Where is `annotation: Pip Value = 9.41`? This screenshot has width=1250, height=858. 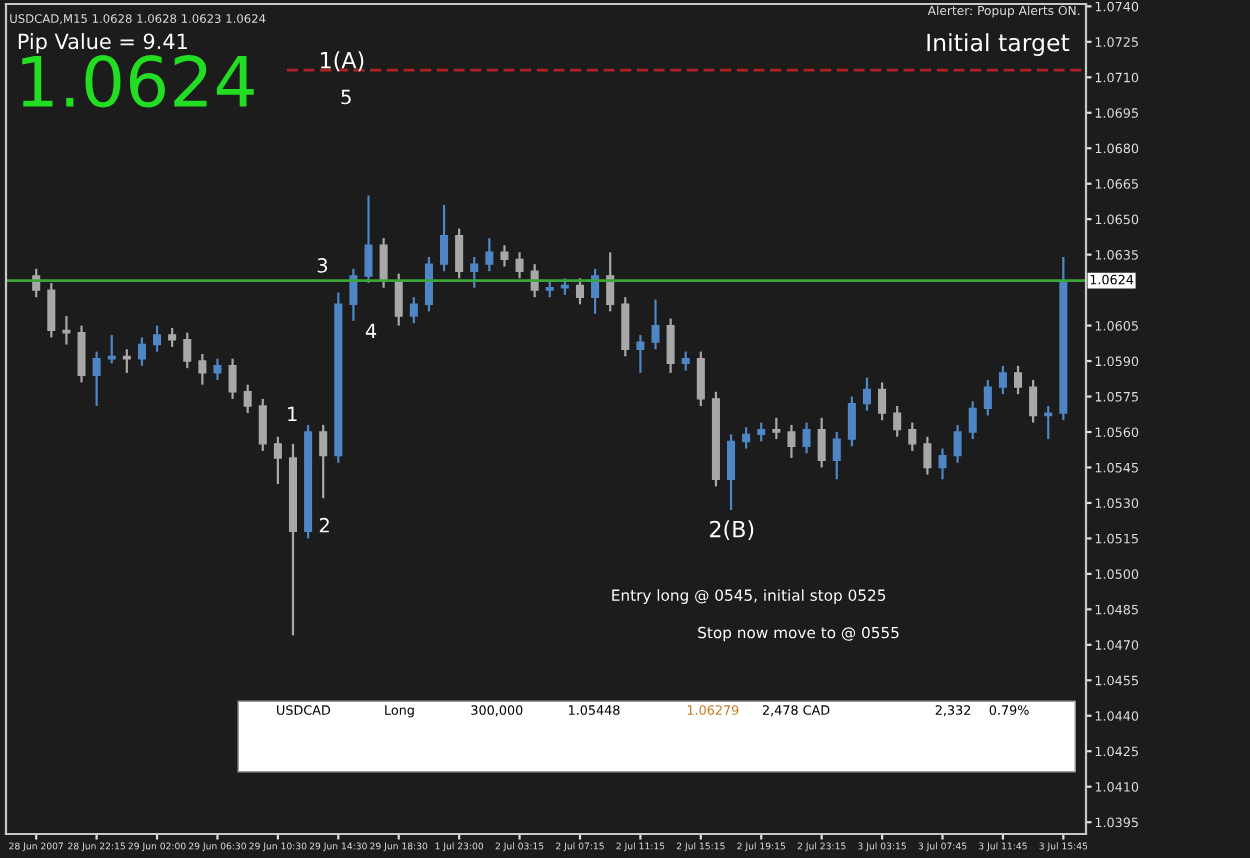
annotation: Pip Value = 9.41 is located at coordinates (102, 43).